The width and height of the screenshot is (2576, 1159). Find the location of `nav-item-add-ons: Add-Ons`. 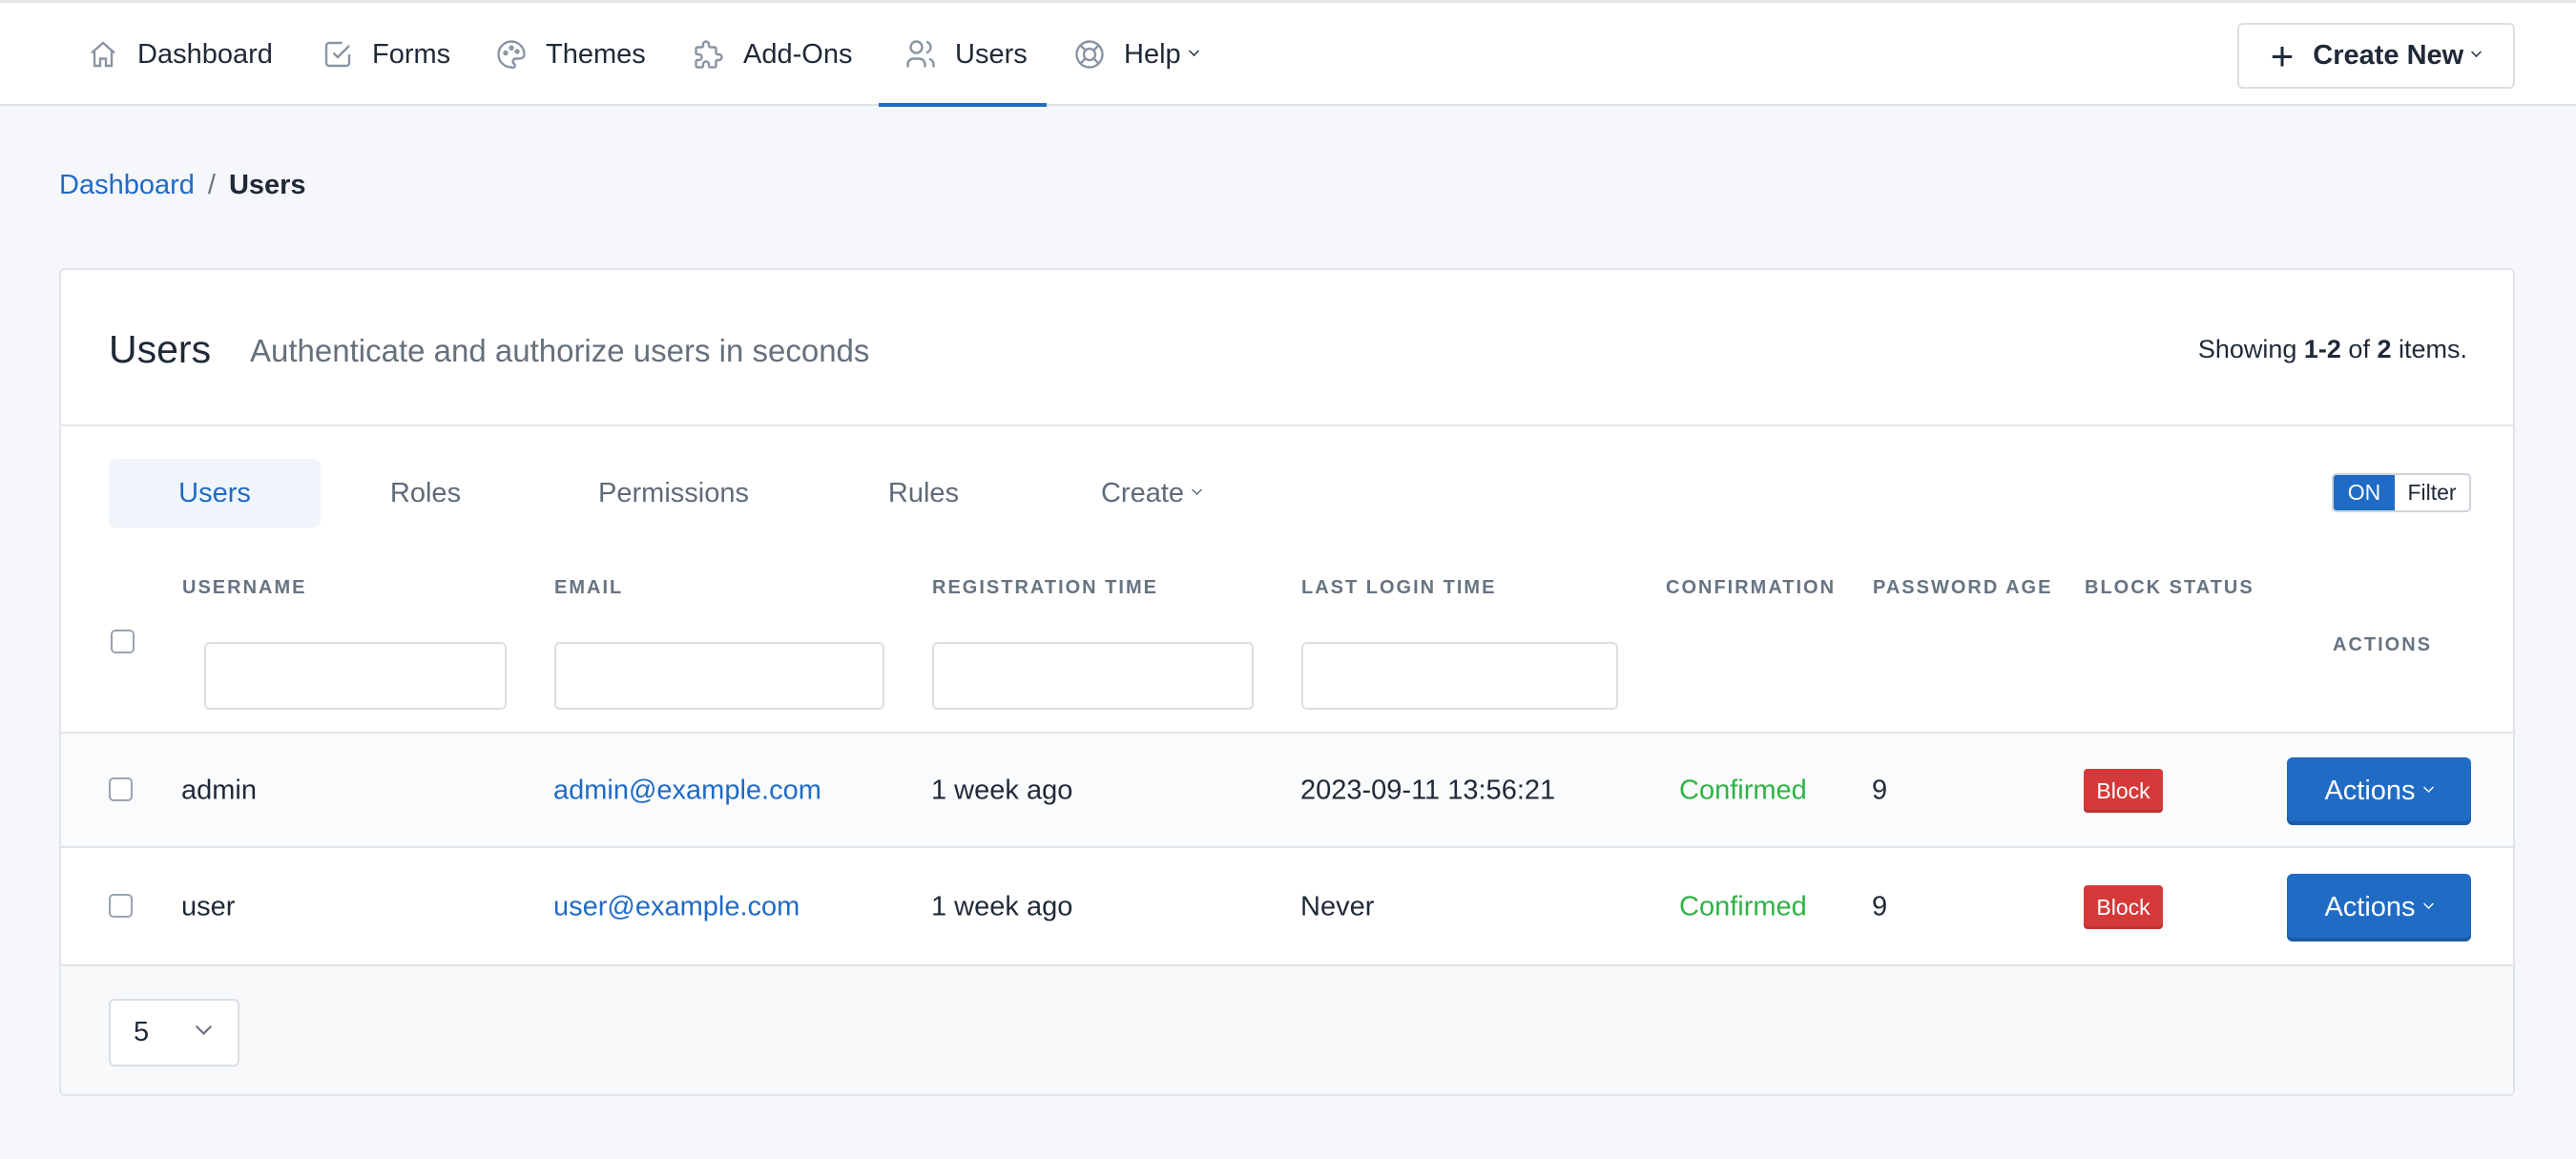

nav-item-add-ons: Add-Ons is located at coordinates (772, 54).